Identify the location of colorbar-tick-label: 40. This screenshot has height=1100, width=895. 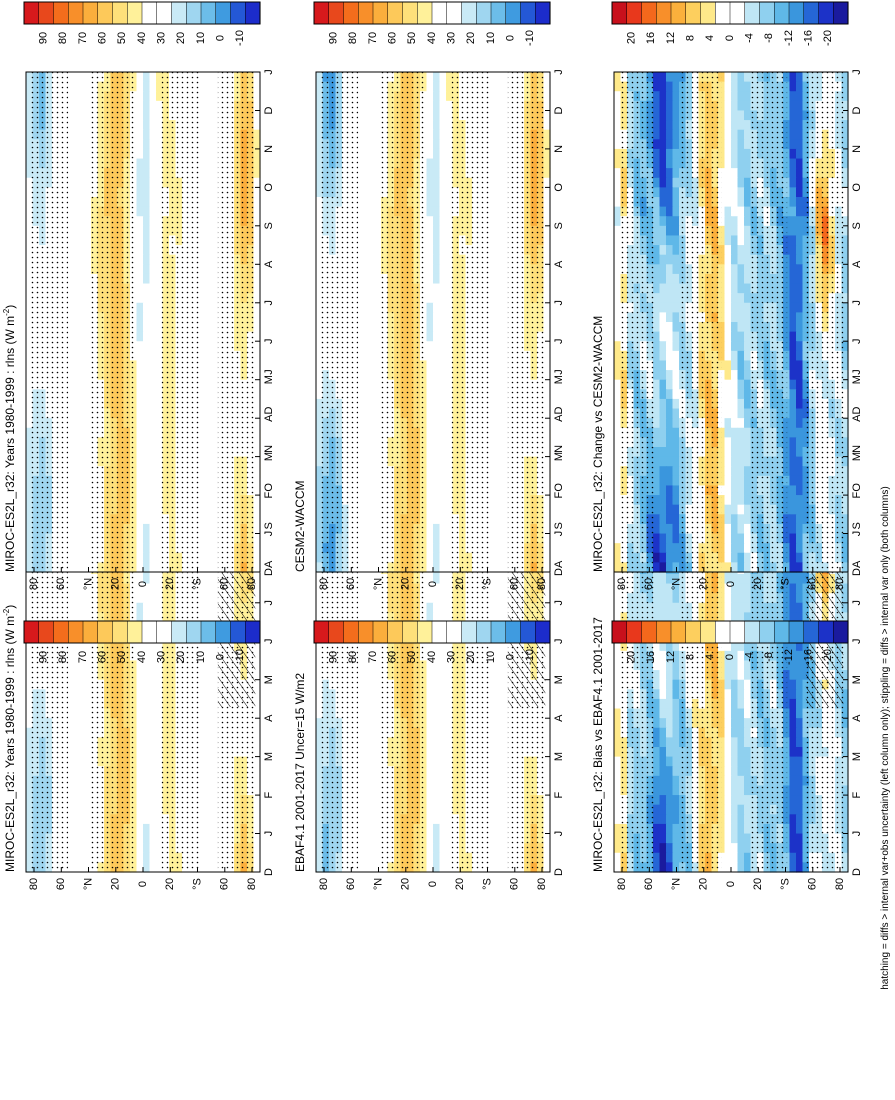
(432, 657).